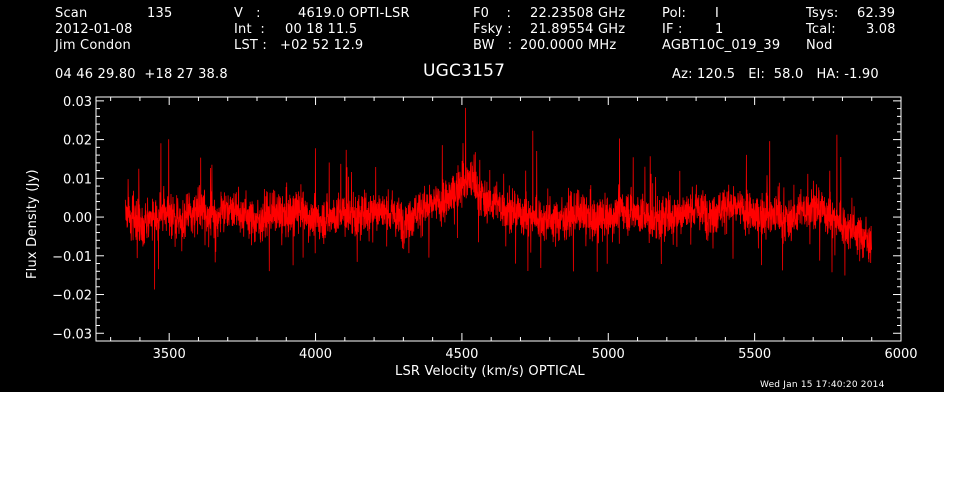 The width and height of the screenshot is (962, 490). Describe the element at coordinates (77, 179) in the screenshot. I see `y-tick-label: 0.01` at that location.